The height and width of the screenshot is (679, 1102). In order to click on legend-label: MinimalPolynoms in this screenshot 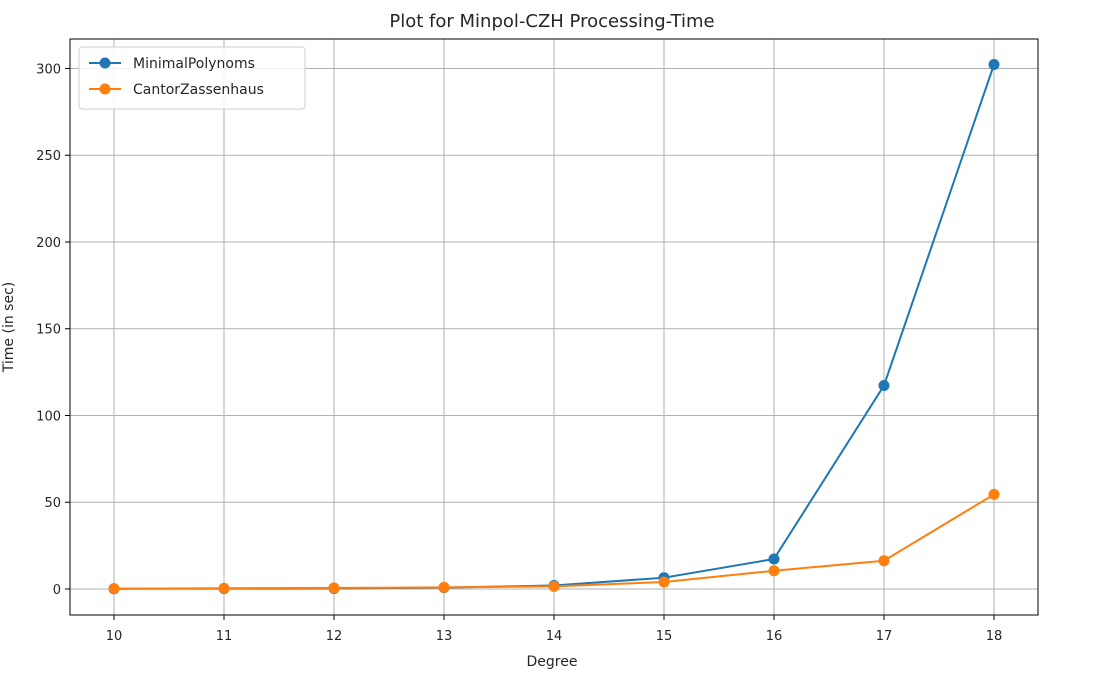, I will do `click(194, 64)`.